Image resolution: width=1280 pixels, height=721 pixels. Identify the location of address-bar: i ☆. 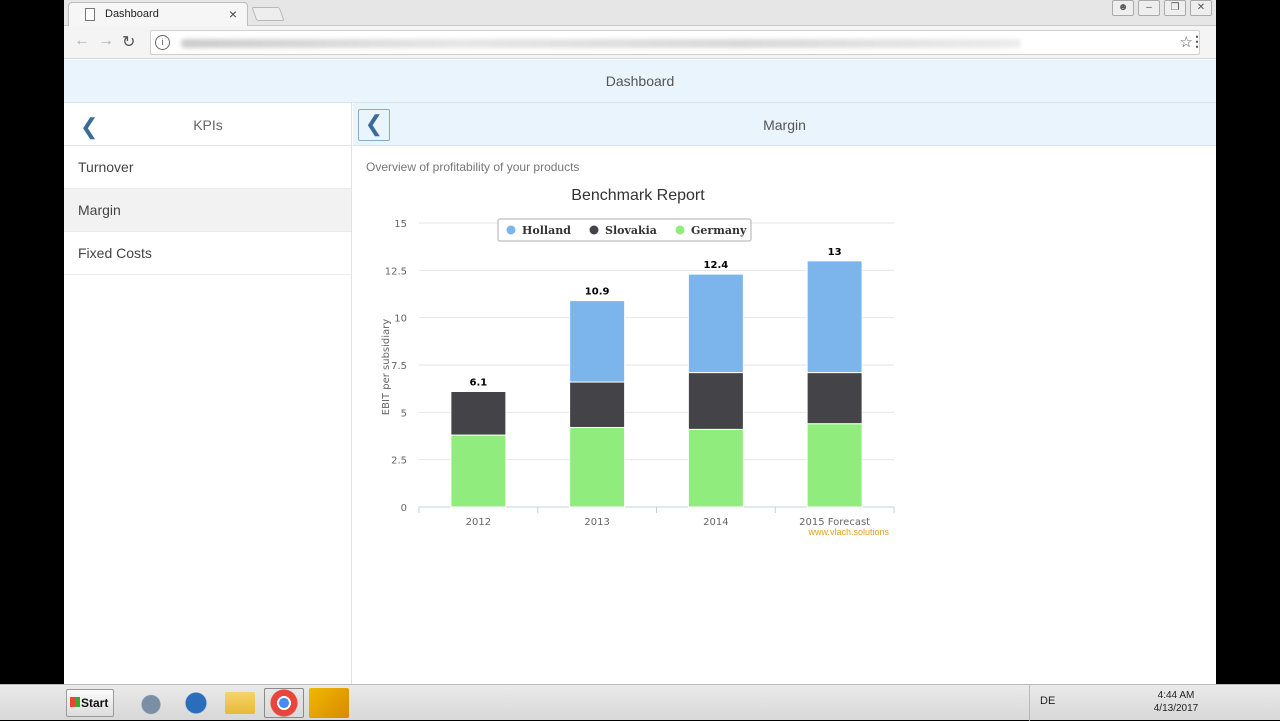
(675, 42).